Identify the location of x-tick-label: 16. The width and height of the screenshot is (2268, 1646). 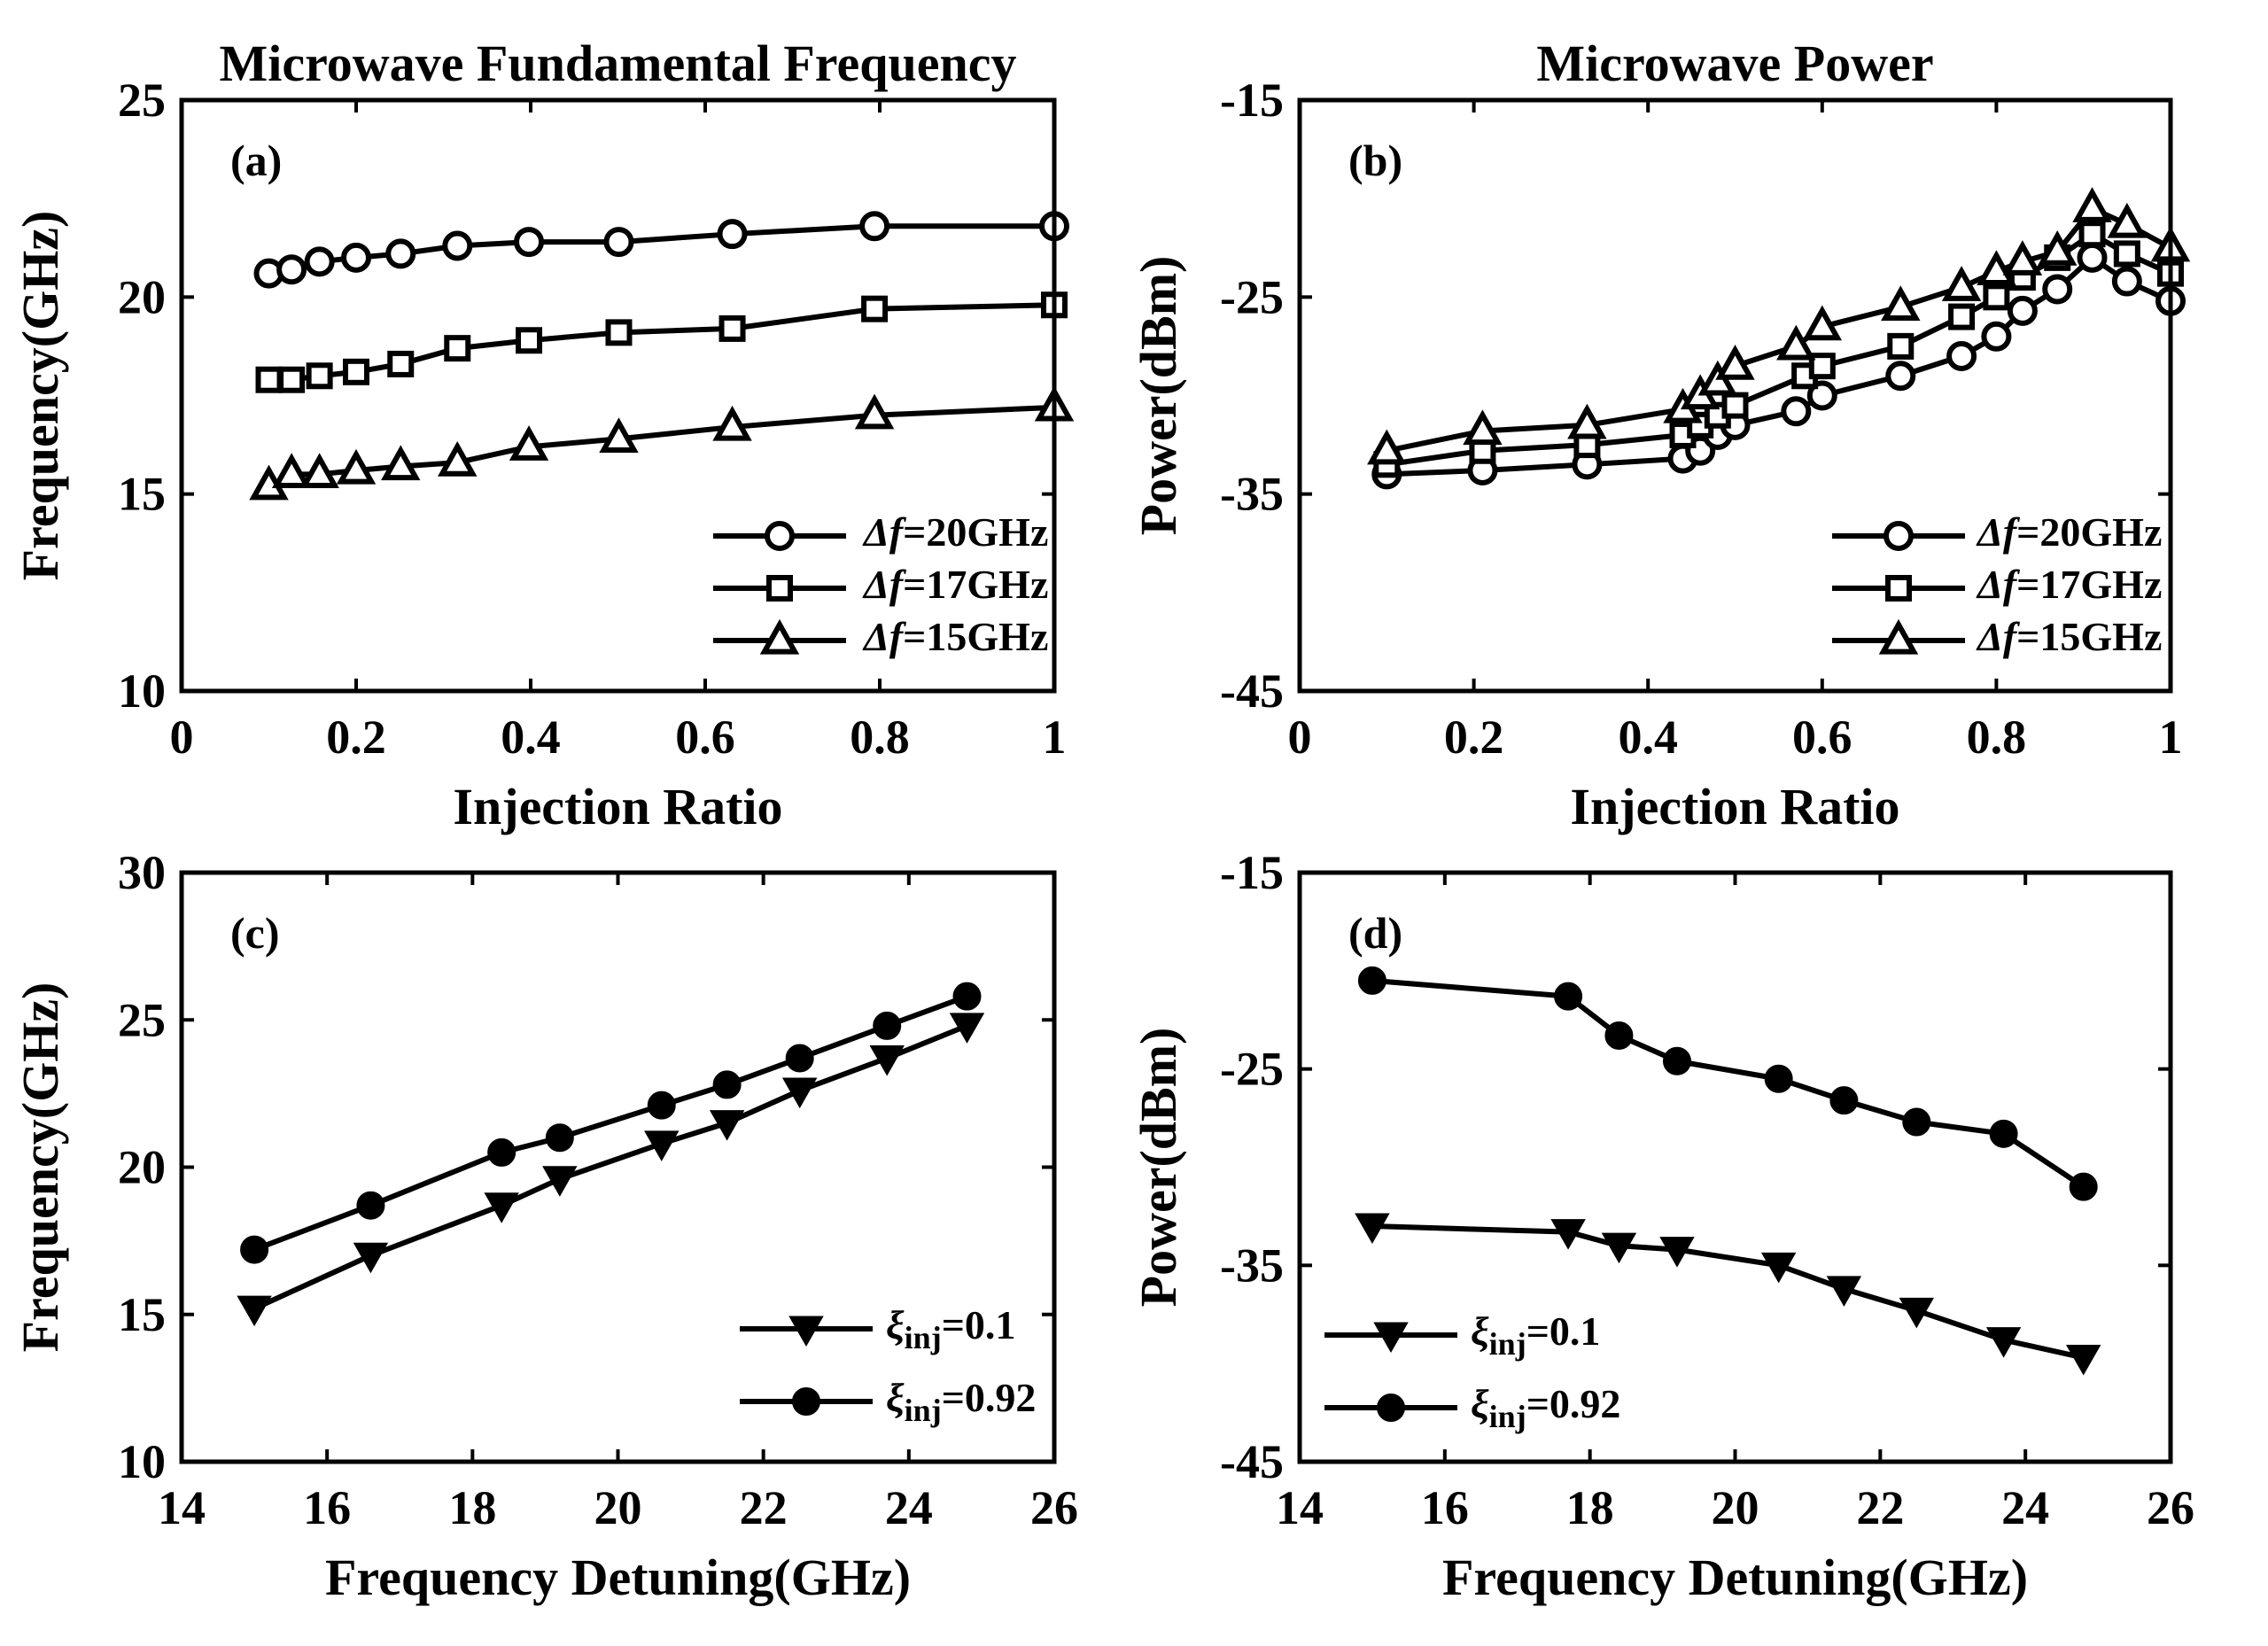
(327, 1507).